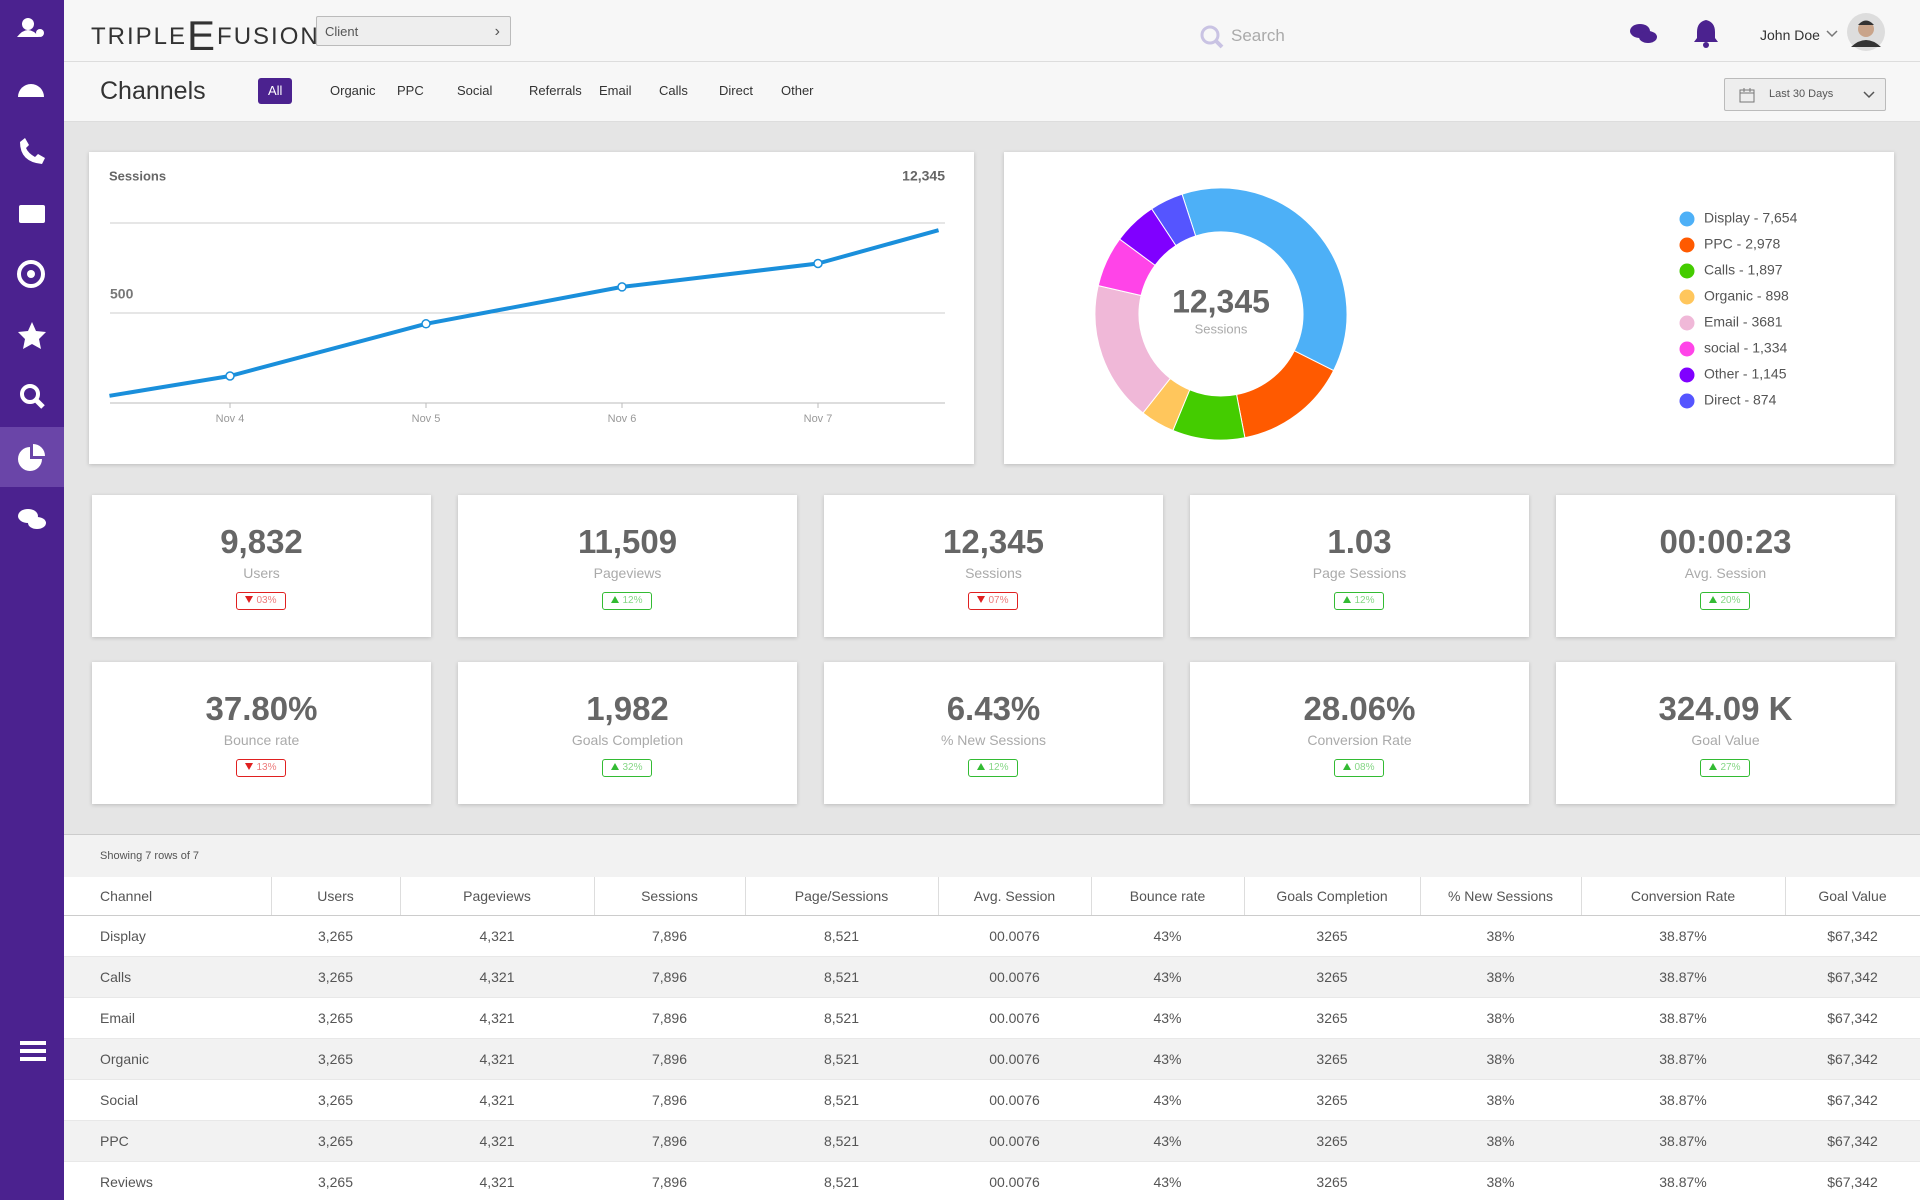 The image size is (1920, 1200). What do you see at coordinates (137, 175) in the screenshot?
I see `chart-title: Sessions` at bounding box center [137, 175].